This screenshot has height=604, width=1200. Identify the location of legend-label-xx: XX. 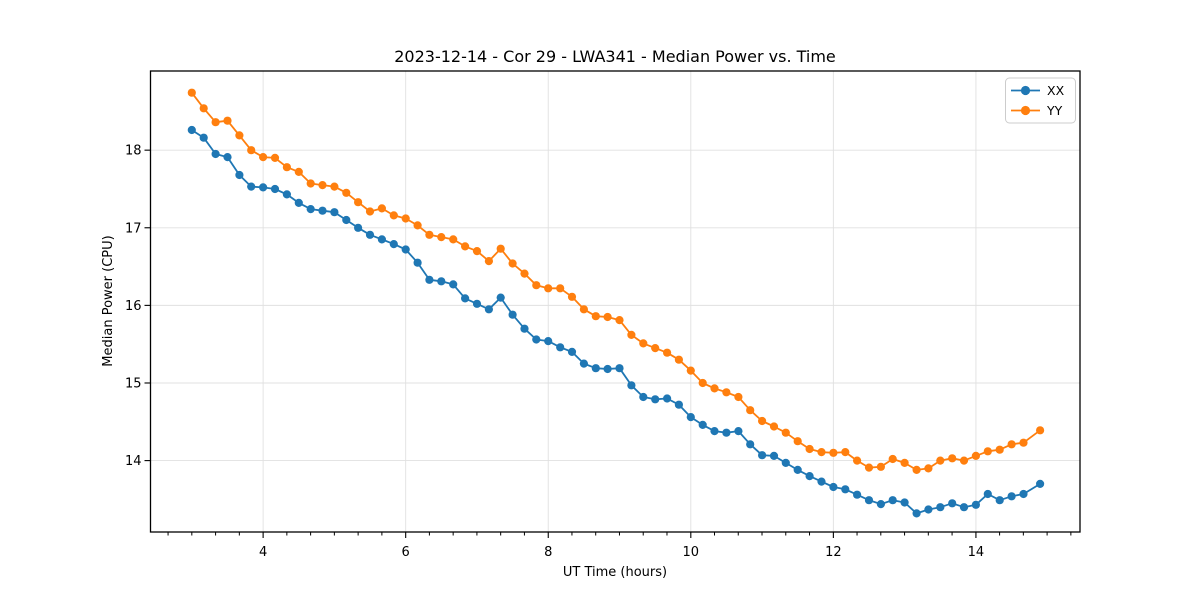
(1056, 90).